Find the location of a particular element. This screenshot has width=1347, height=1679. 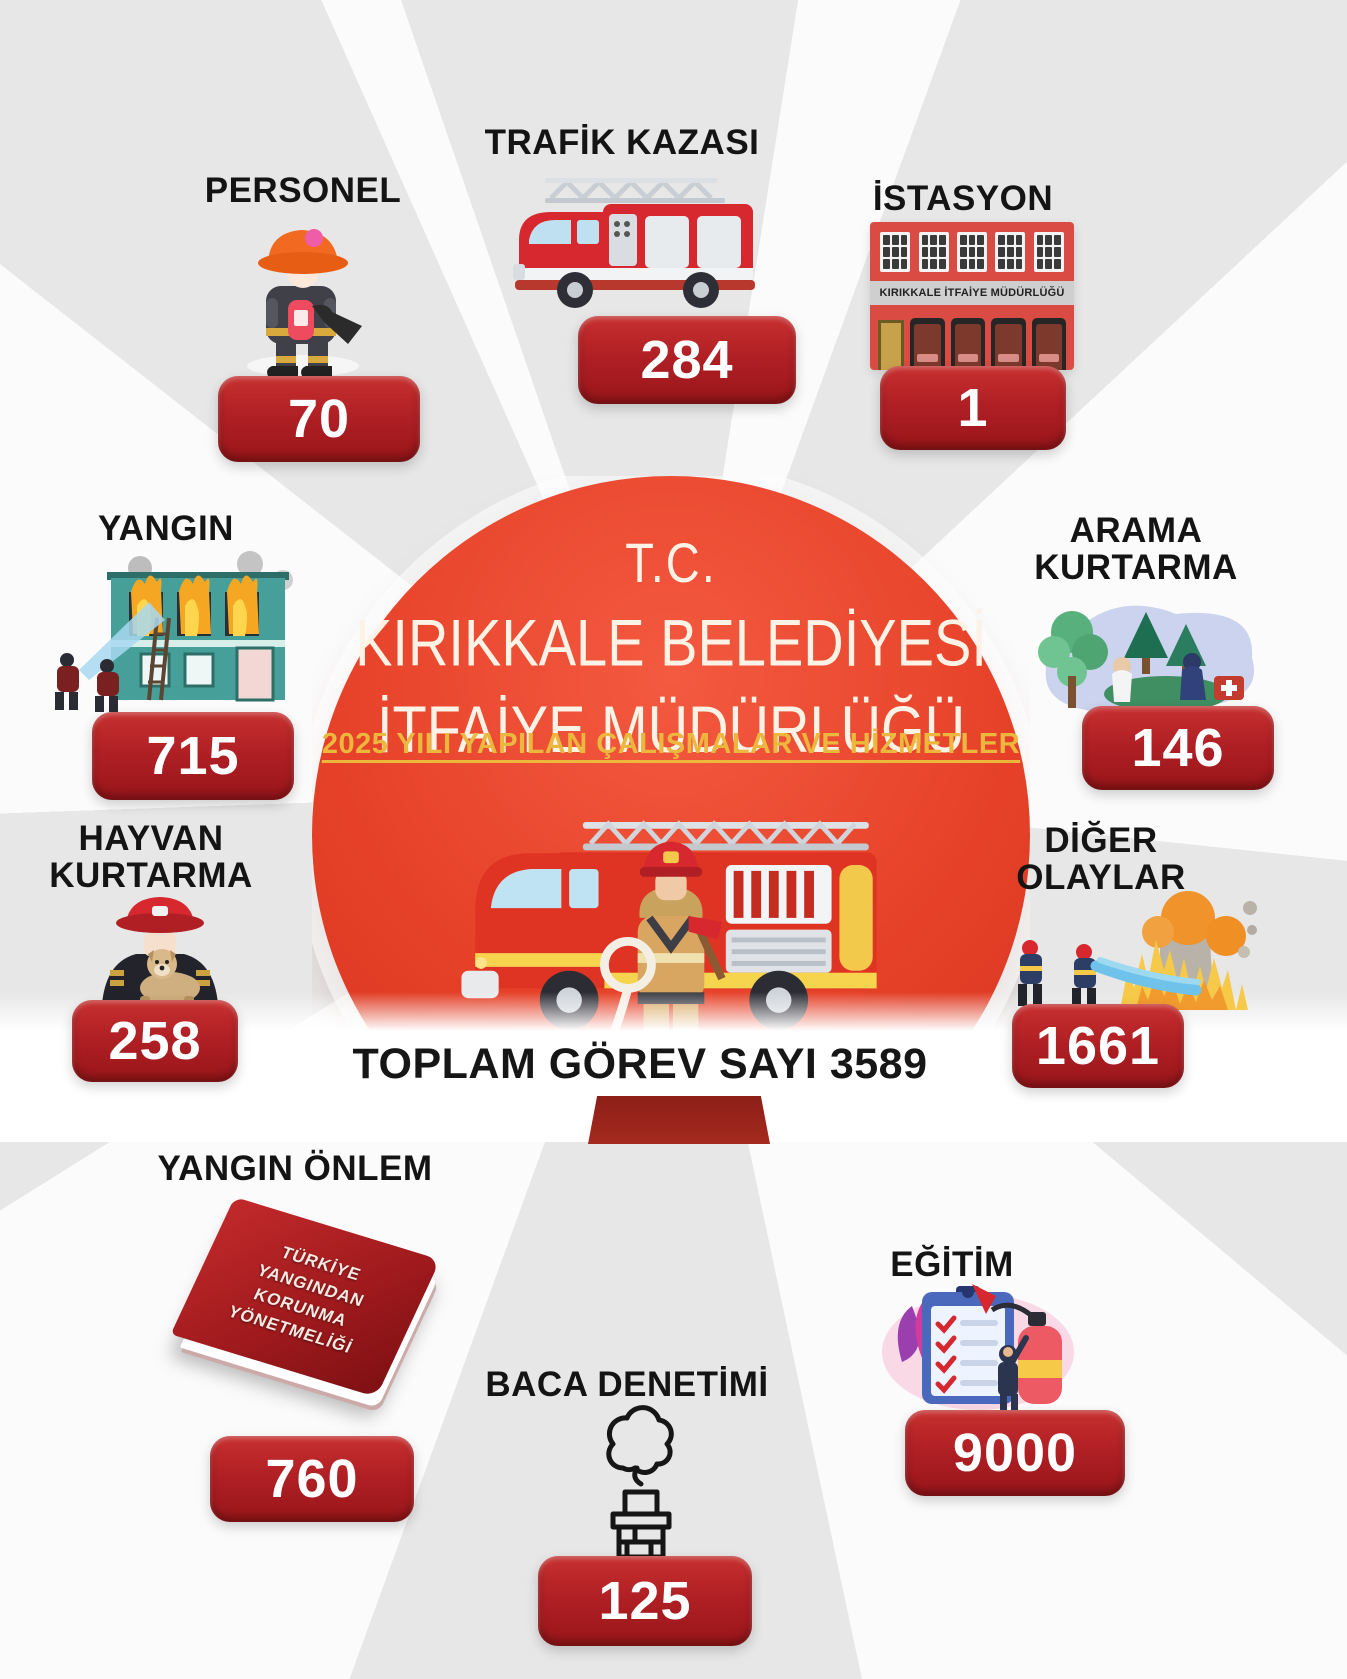

stat-value-trafik: 284 is located at coordinates (687, 360).